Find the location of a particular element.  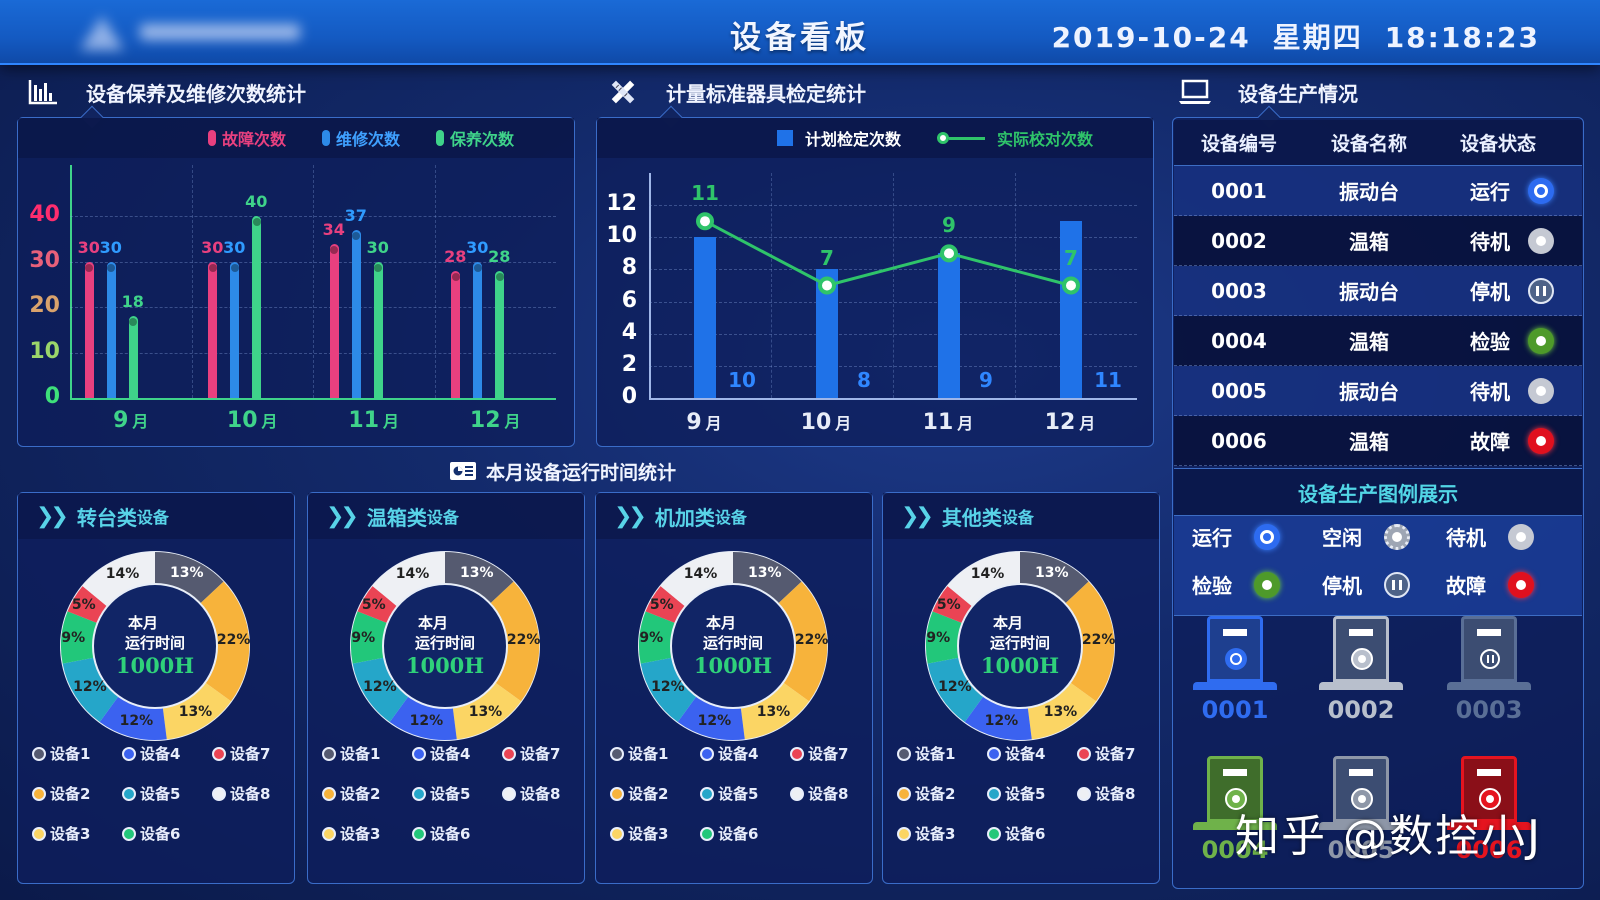

table-row: 0005 振动台 待机 is located at coordinates (1378, 391).